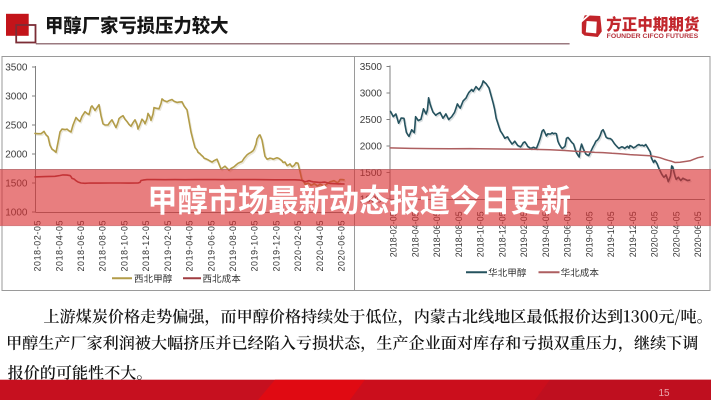  What do you see at coordinates (665, 393) in the screenshot?
I see `svg-text: 15` at bounding box center [665, 393].